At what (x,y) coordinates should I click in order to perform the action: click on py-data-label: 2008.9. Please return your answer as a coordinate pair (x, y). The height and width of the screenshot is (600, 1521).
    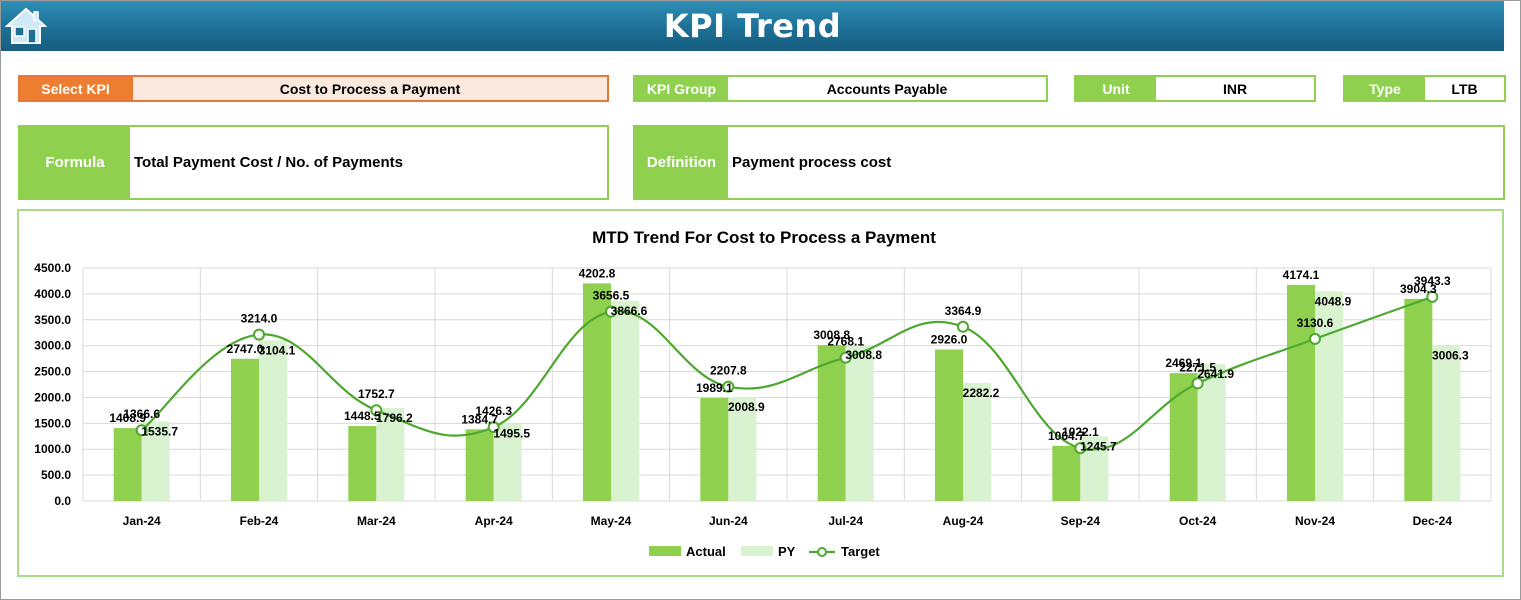
    Looking at the image, I should click on (746, 407).